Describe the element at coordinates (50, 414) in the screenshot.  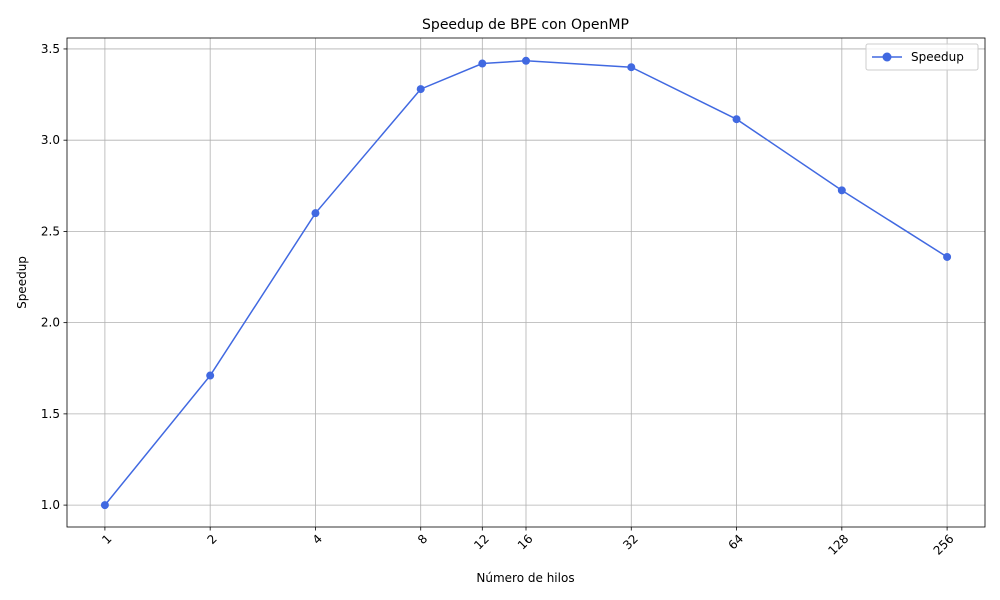
I see `y-tick-label: 1.5` at that location.